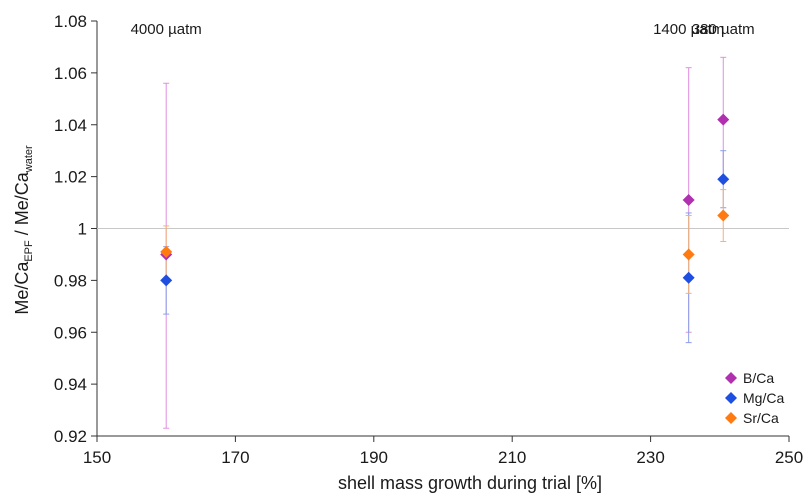 The height and width of the screenshot is (496, 807). I want to click on x-axis-title: shell mass growth during trial [%], so click(470, 483).